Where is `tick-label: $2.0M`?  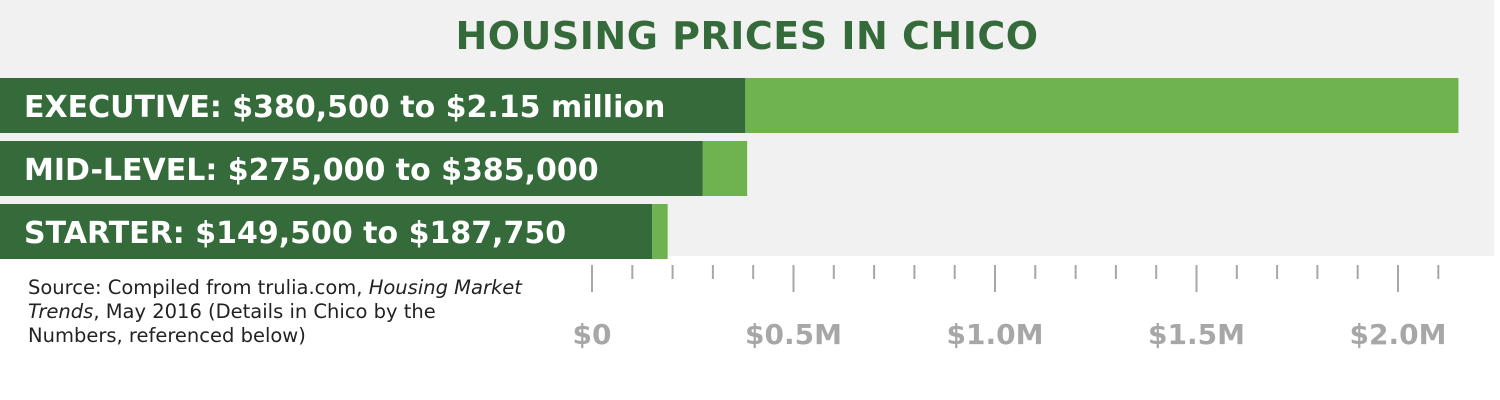 tick-label: $2.0M is located at coordinates (1398, 334).